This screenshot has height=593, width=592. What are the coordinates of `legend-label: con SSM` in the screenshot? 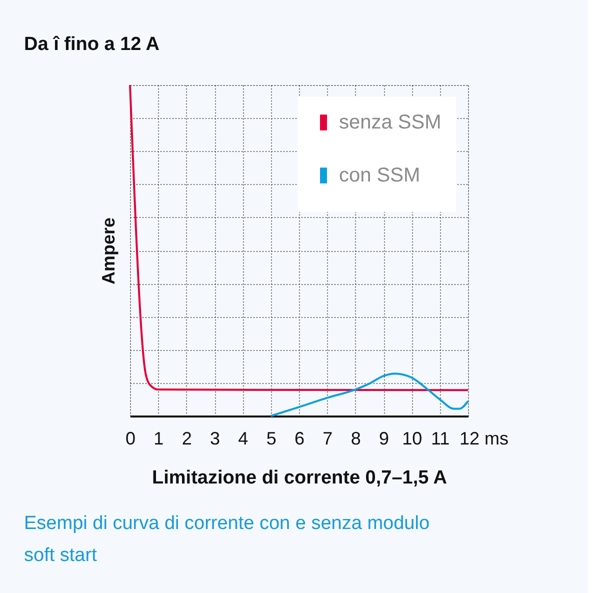 It's located at (379, 175).